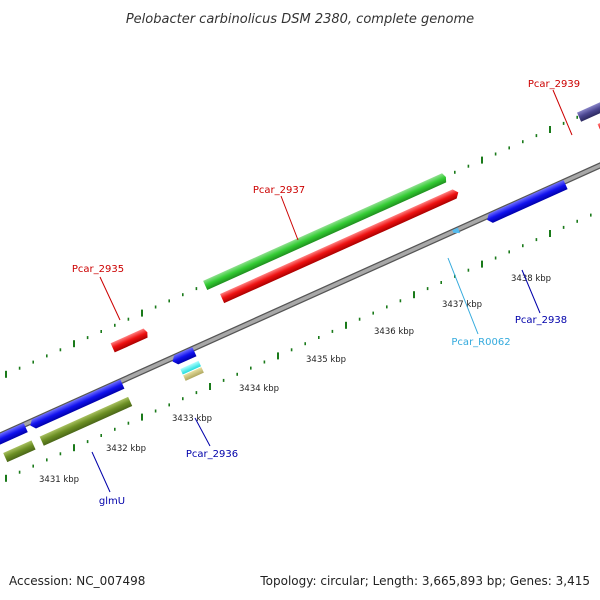 Image resolution: width=600 pixels, height=600 pixels. I want to click on gene-blue-left-b, so click(76, 405).